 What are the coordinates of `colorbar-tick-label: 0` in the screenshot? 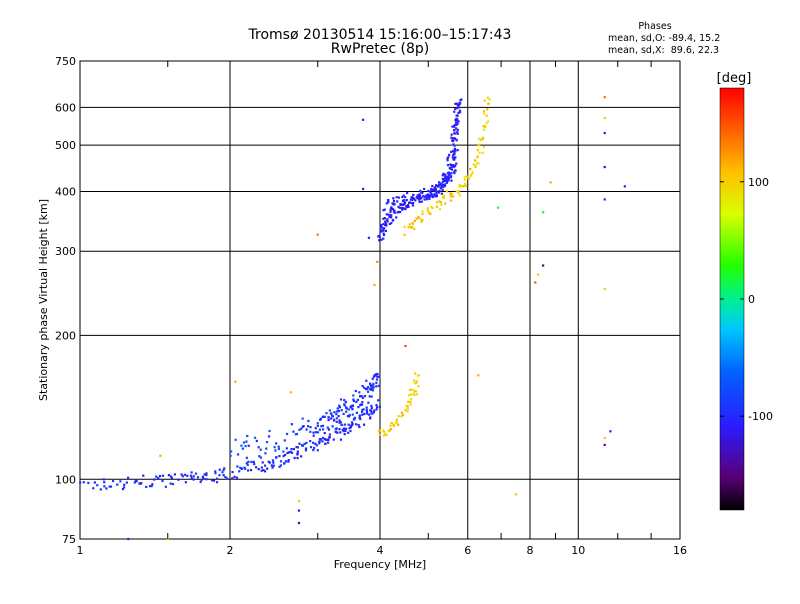 It's located at (751, 299).